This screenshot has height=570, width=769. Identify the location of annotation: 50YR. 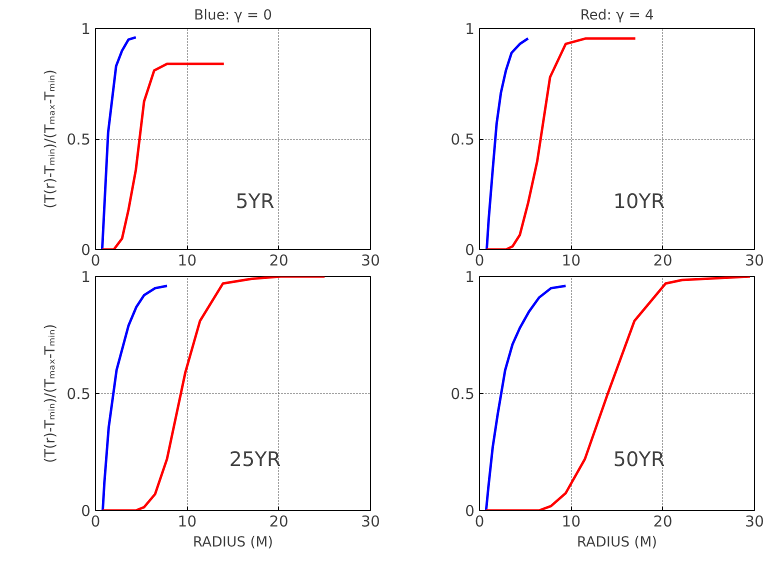
(639, 459).